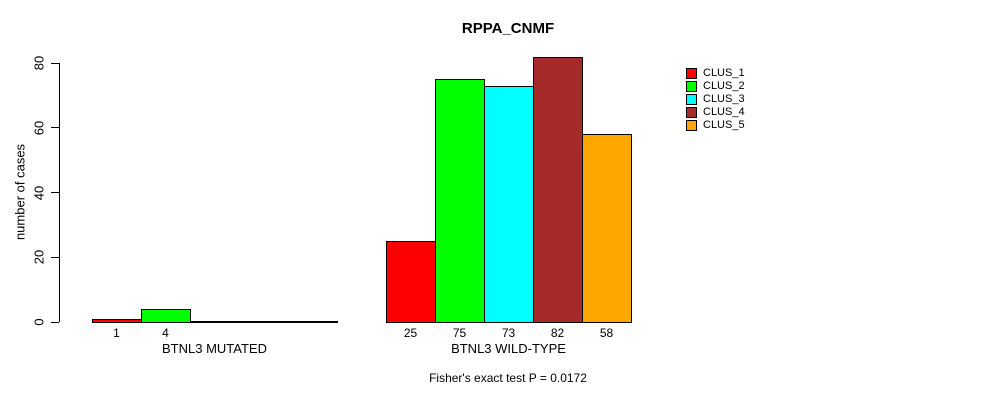 The height and width of the screenshot is (400, 990). Describe the element at coordinates (20, 192) in the screenshot. I see `y-axis-title: number of cases` at that location.